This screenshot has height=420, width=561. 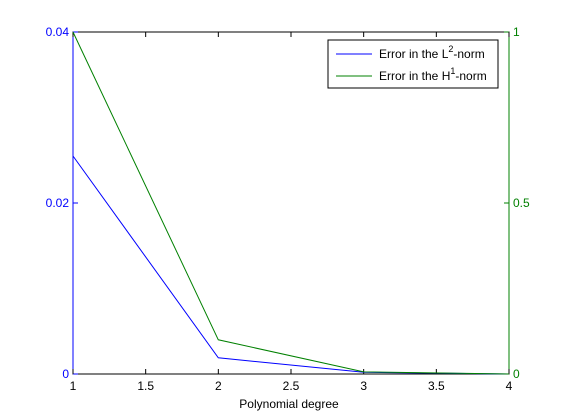 I want to click on x-tick-label: 2.5, so click(x=291, y=386).